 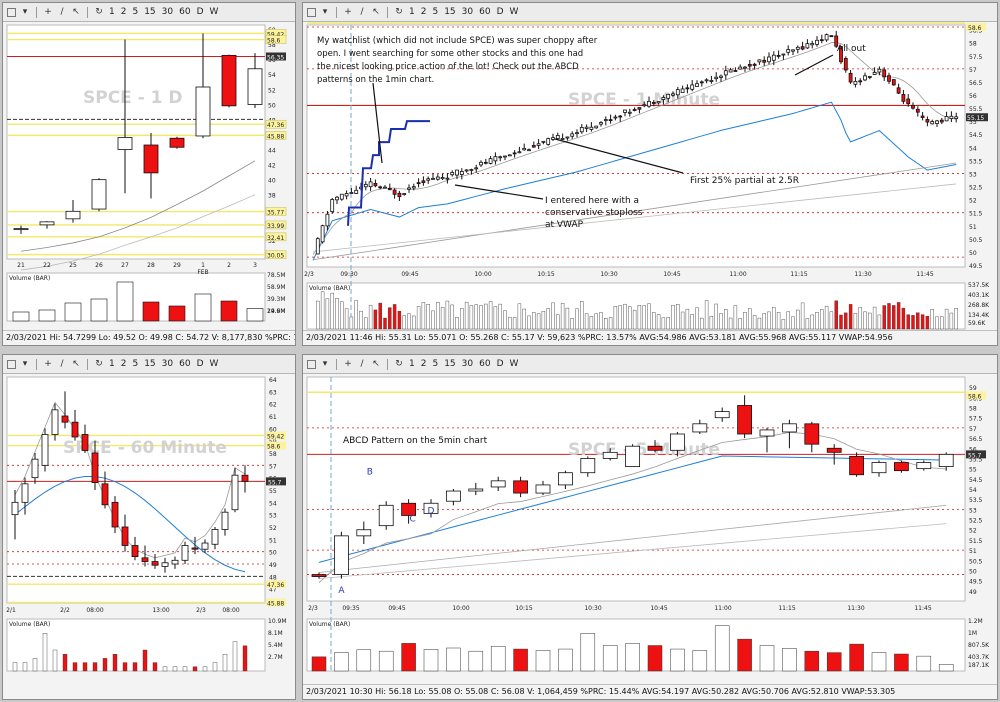 I want to click on last-price-box, so click(x=977, y=117).